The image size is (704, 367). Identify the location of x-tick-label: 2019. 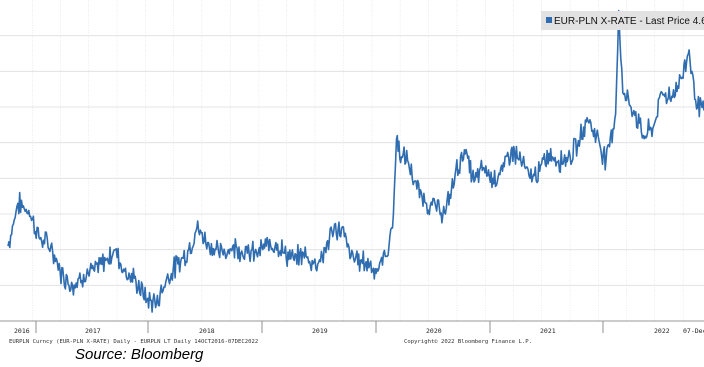
(320, 331).